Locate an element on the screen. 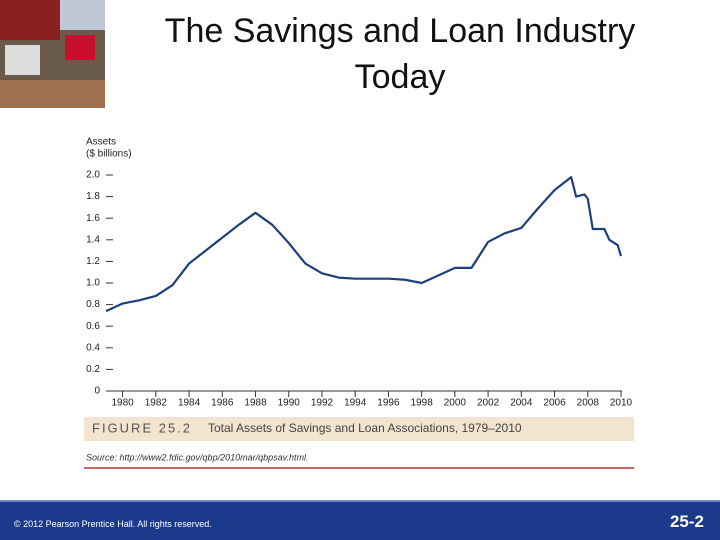  x-tick-label: 1994 is located at coordinates (355, 403).